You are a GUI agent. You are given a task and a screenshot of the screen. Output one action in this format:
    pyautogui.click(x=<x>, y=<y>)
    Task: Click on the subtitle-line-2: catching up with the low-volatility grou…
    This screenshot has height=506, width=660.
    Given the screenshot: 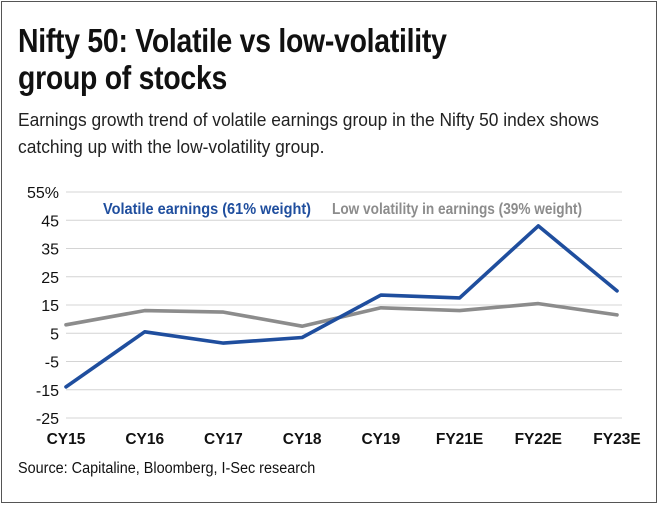 What is the action you would take?
    pyautogui.click(x=171, y=146)
    